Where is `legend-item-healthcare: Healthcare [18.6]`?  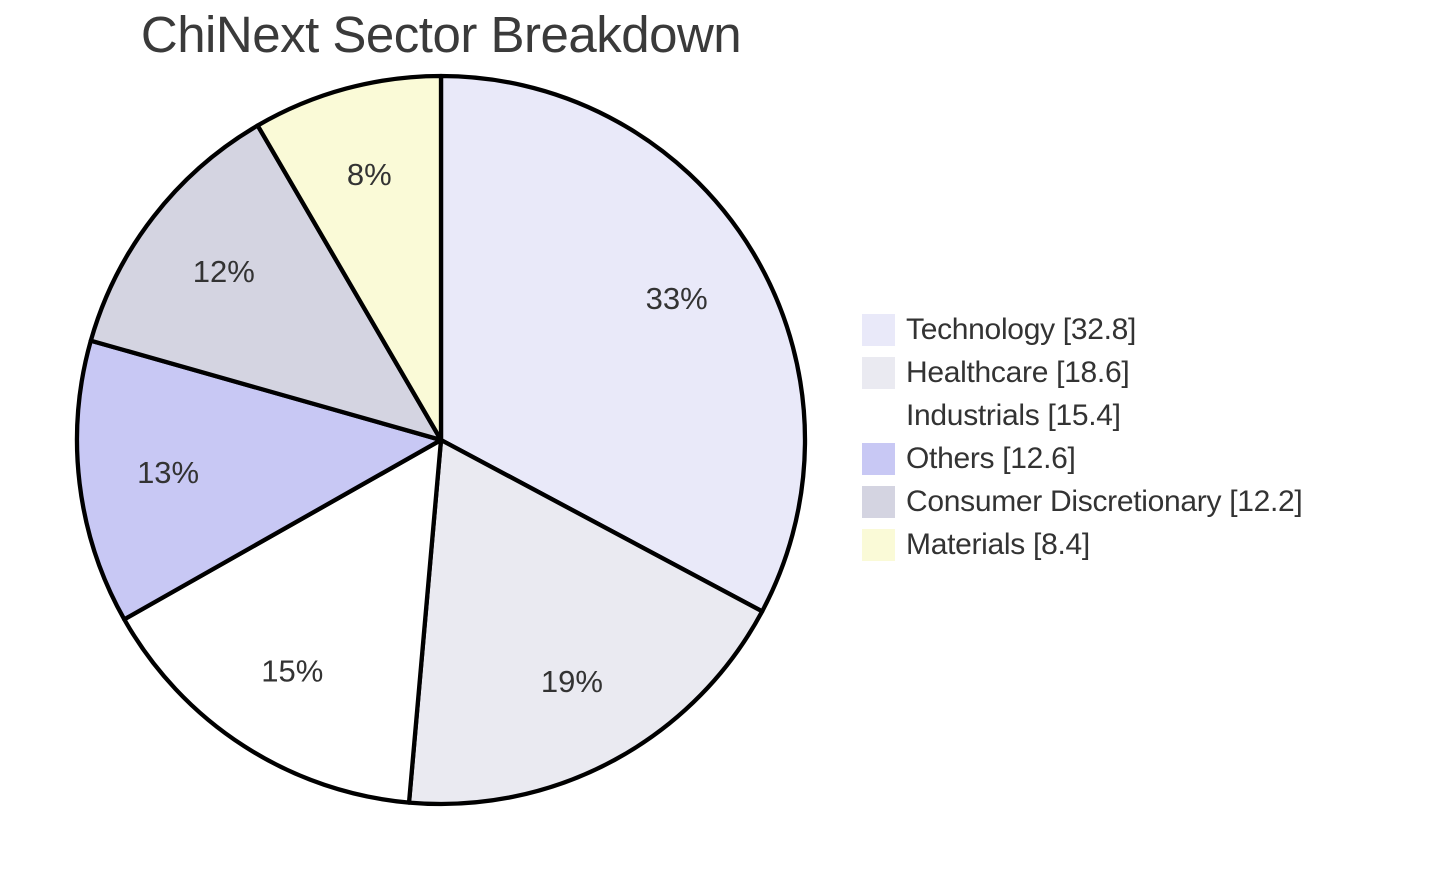
legend-item-healthcare: Healthcare [18.6] is located at coordinates (1082, 372).